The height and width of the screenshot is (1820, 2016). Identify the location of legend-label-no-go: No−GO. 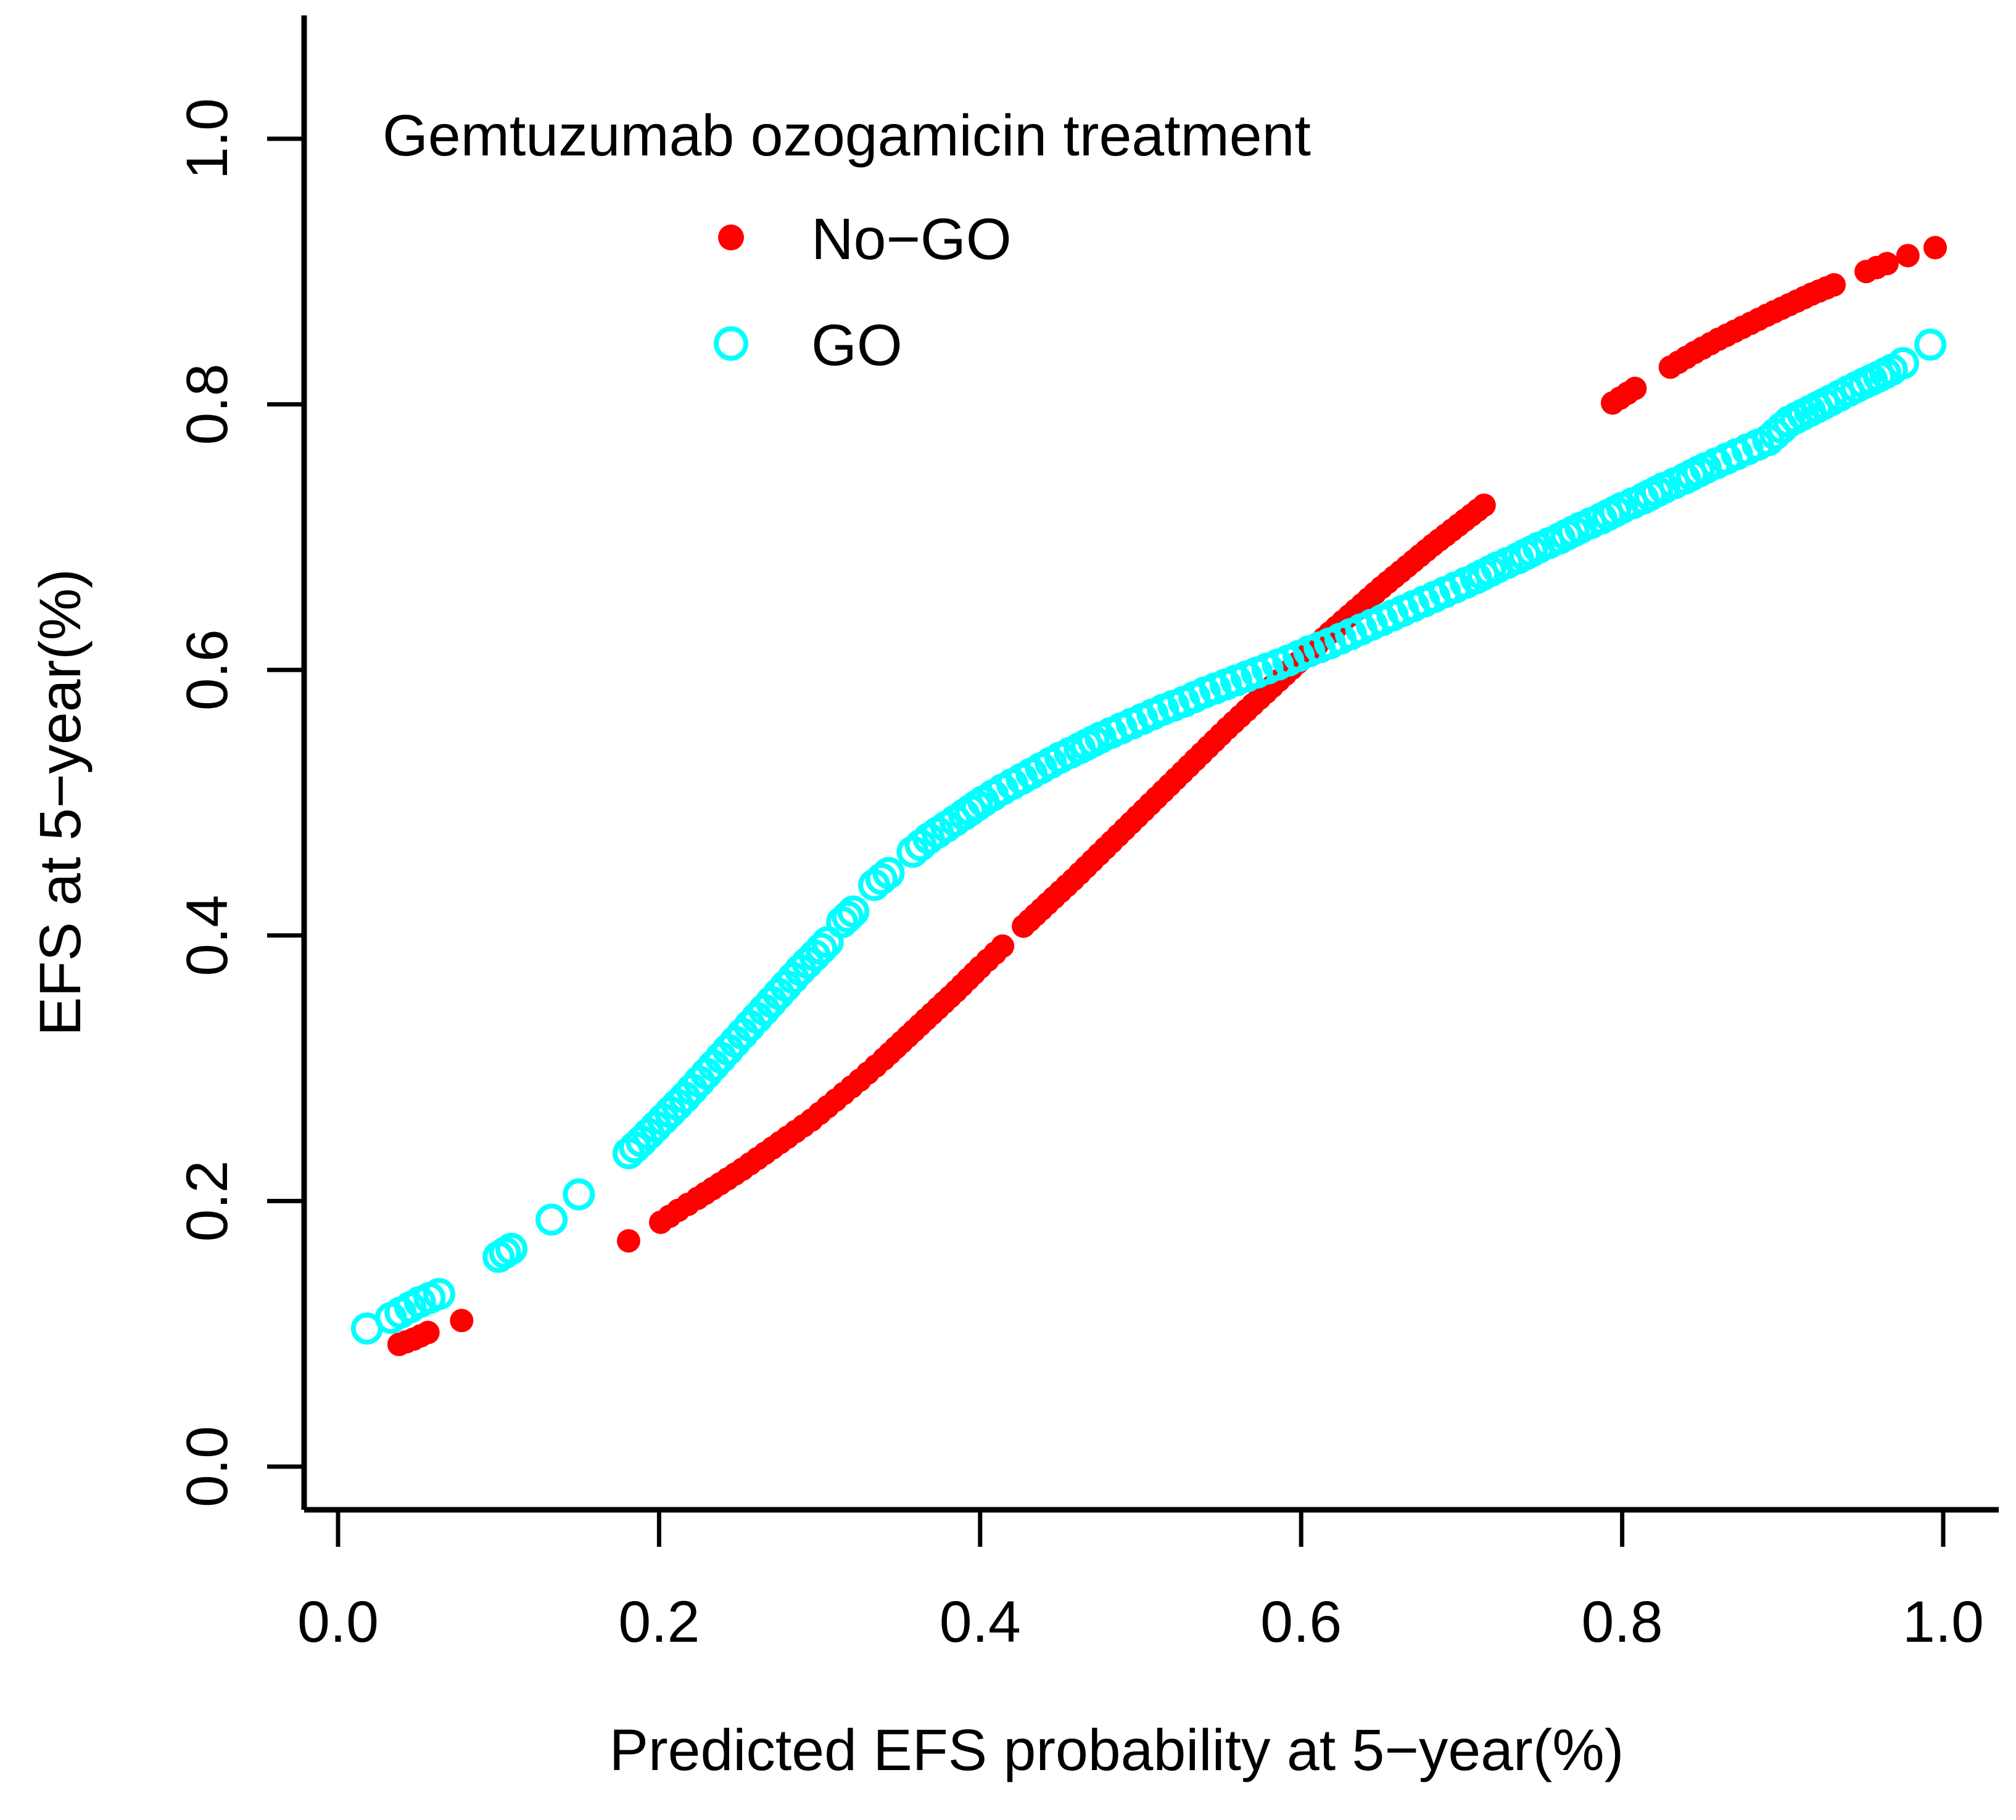
(912, 239).